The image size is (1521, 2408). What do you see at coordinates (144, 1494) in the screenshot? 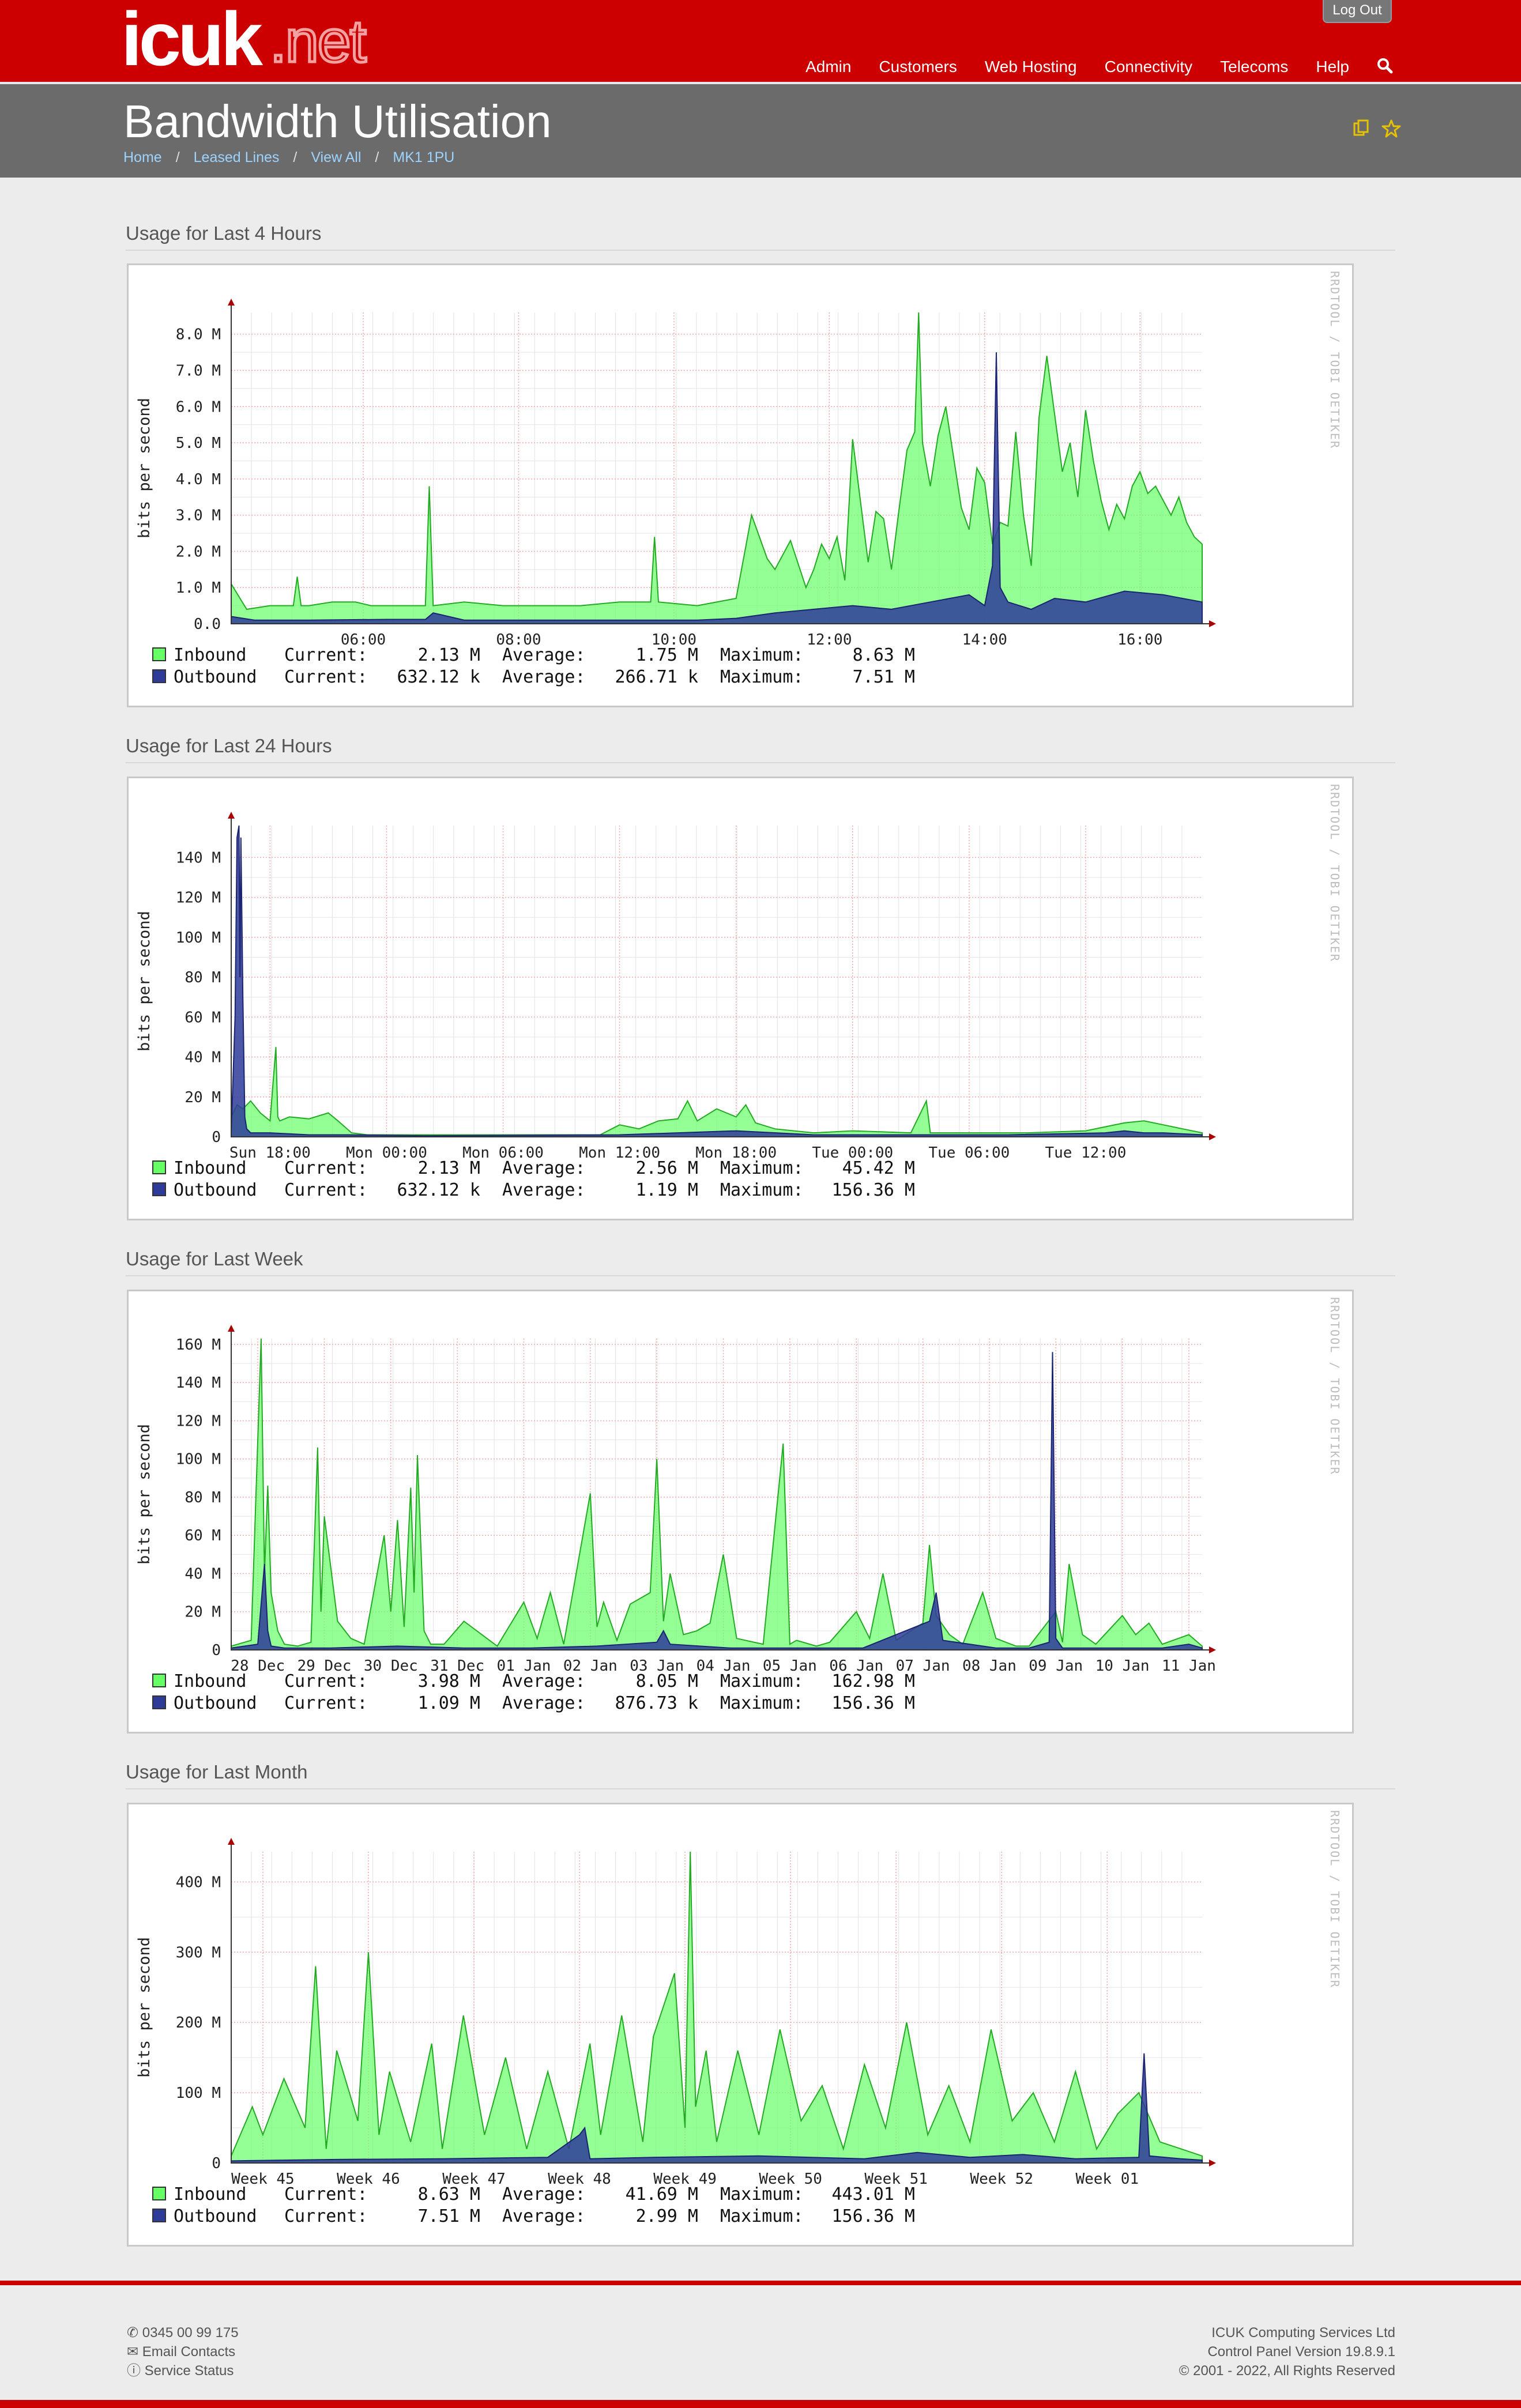
I see `y-axis-label: bits per second` at bounding box center [144, 1494].